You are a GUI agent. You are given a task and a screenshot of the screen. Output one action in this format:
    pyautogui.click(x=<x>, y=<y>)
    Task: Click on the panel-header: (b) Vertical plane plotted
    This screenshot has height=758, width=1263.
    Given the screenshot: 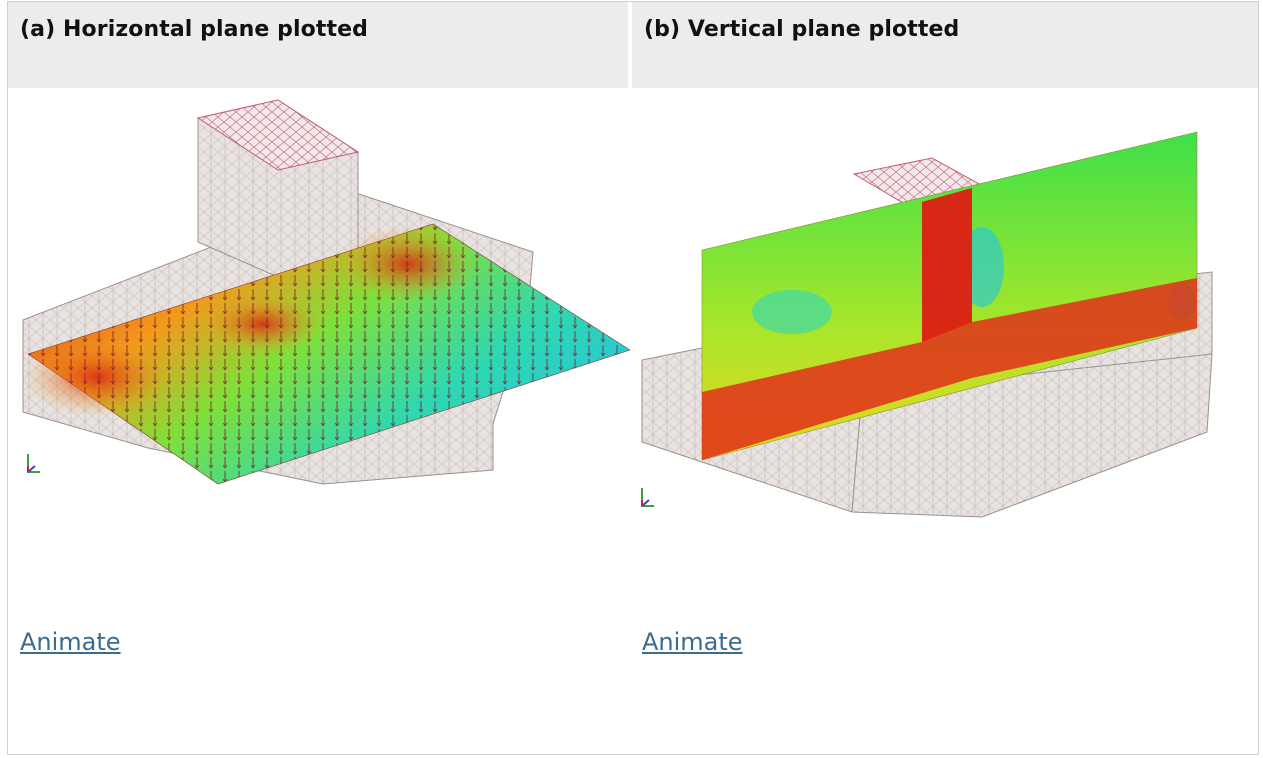 What is the action you would take?
    pyautogui.click(x=945, y=45)
    